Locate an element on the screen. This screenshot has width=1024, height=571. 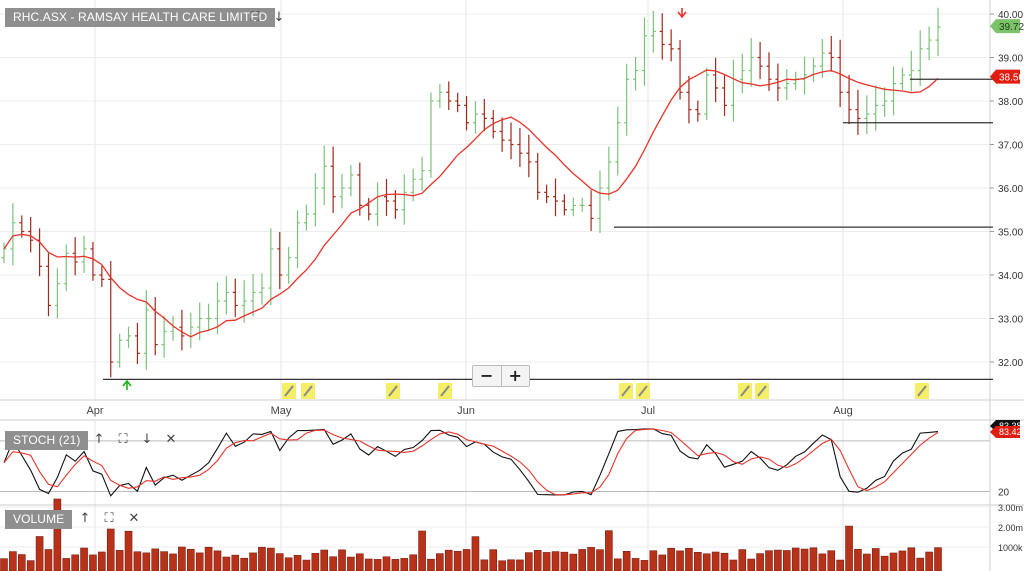
buy-arrow-icon is located at coordinates (127, 384).